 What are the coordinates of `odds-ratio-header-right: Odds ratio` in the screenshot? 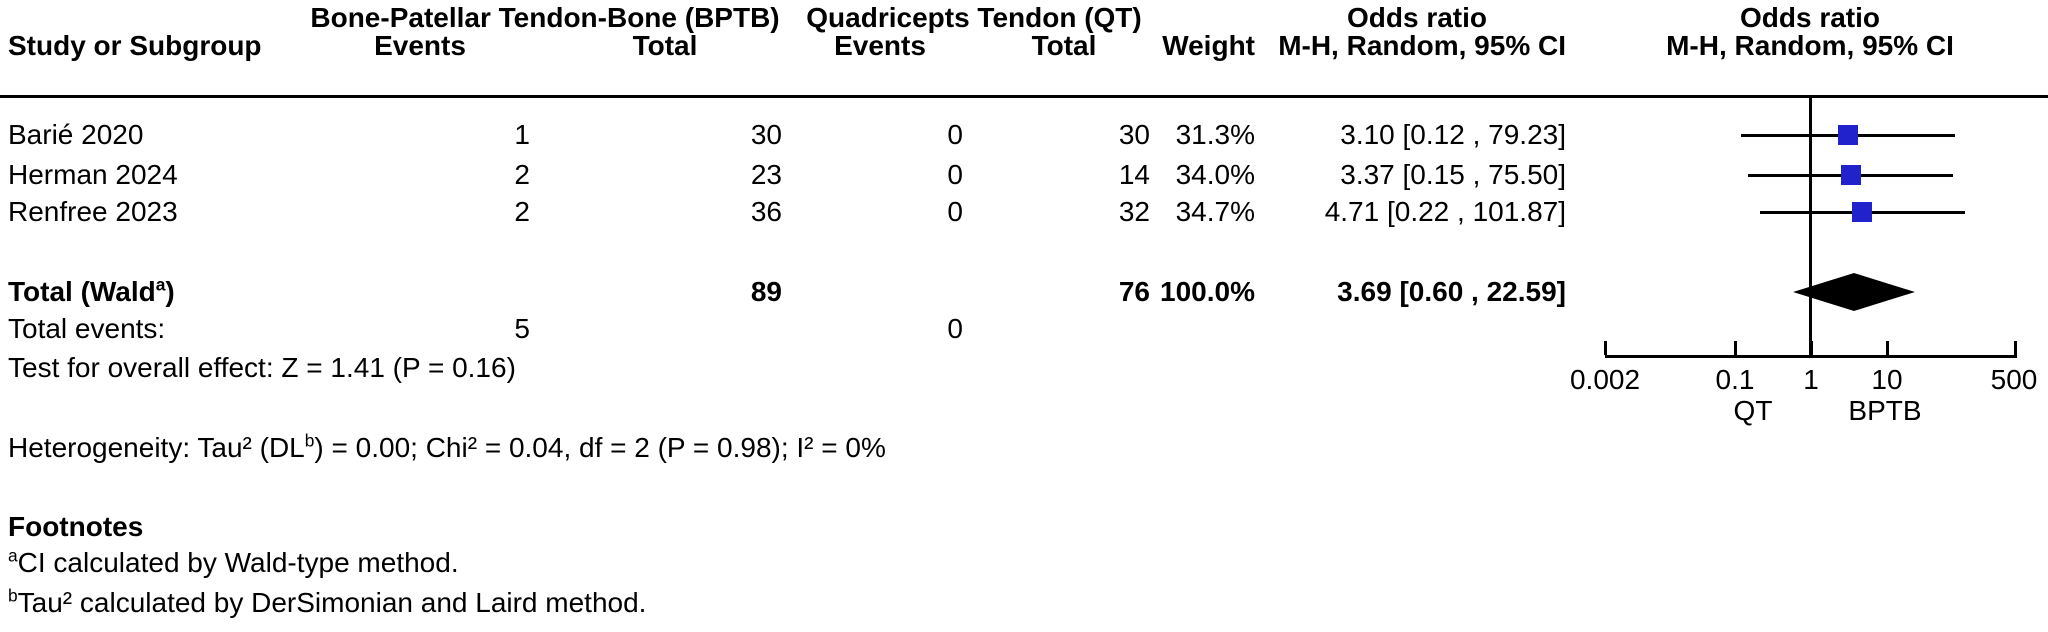 It's located at (1810, 17).